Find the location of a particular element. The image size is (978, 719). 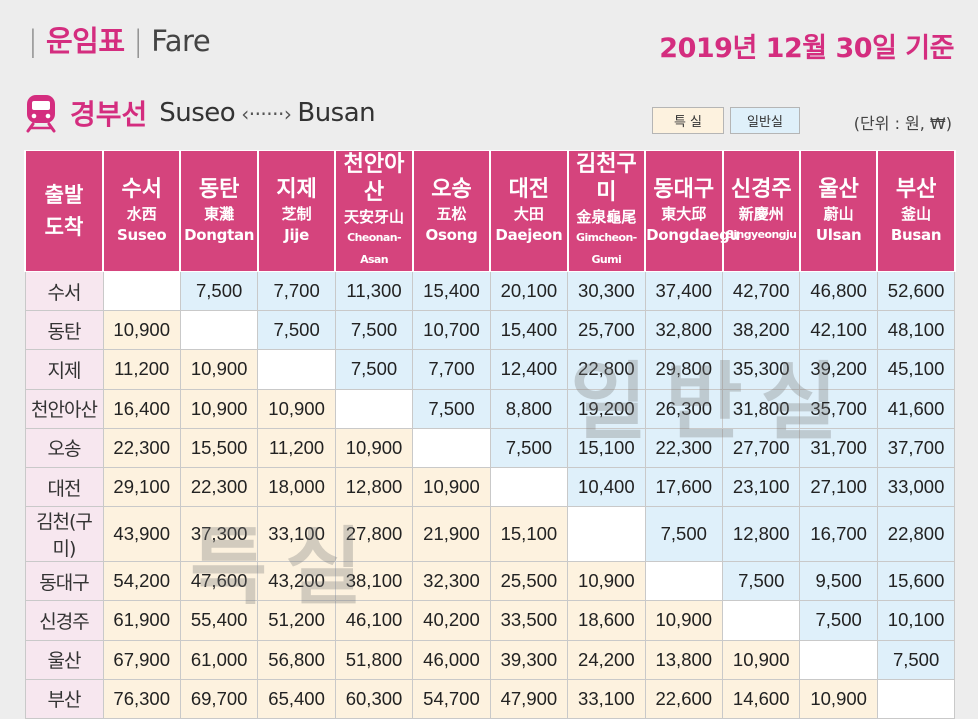

first-class-fare: 15,500 is located at coordinates (219, 447).